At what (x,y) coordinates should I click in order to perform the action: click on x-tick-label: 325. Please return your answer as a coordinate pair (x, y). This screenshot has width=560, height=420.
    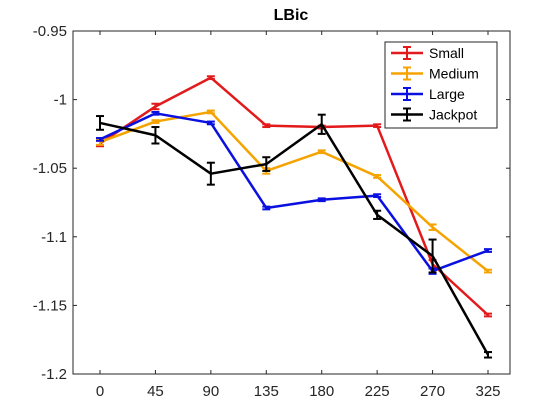
    Looking at the image, I should click on (487, 391).